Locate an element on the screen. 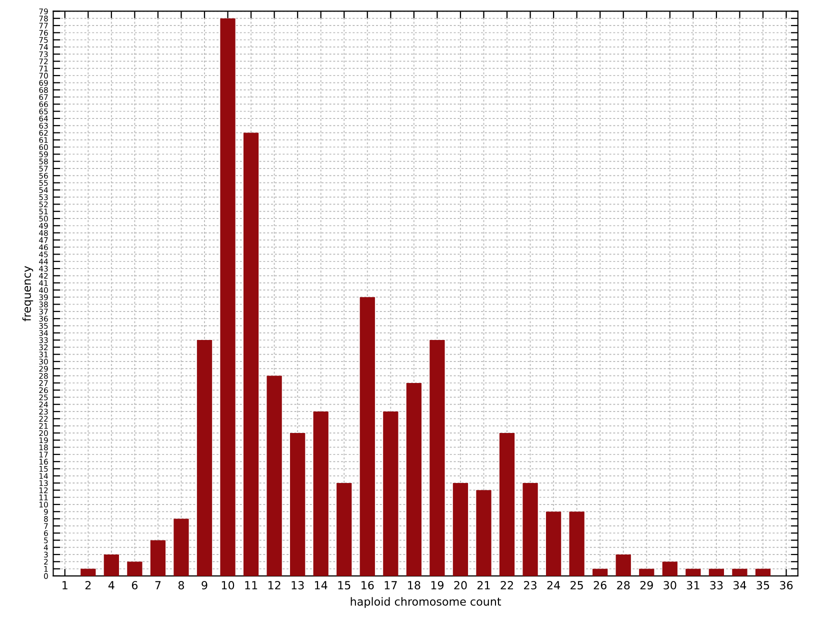 This screenshot has width=832, height=624. x-tick-label: 22 is located at coordinates (506, 585).